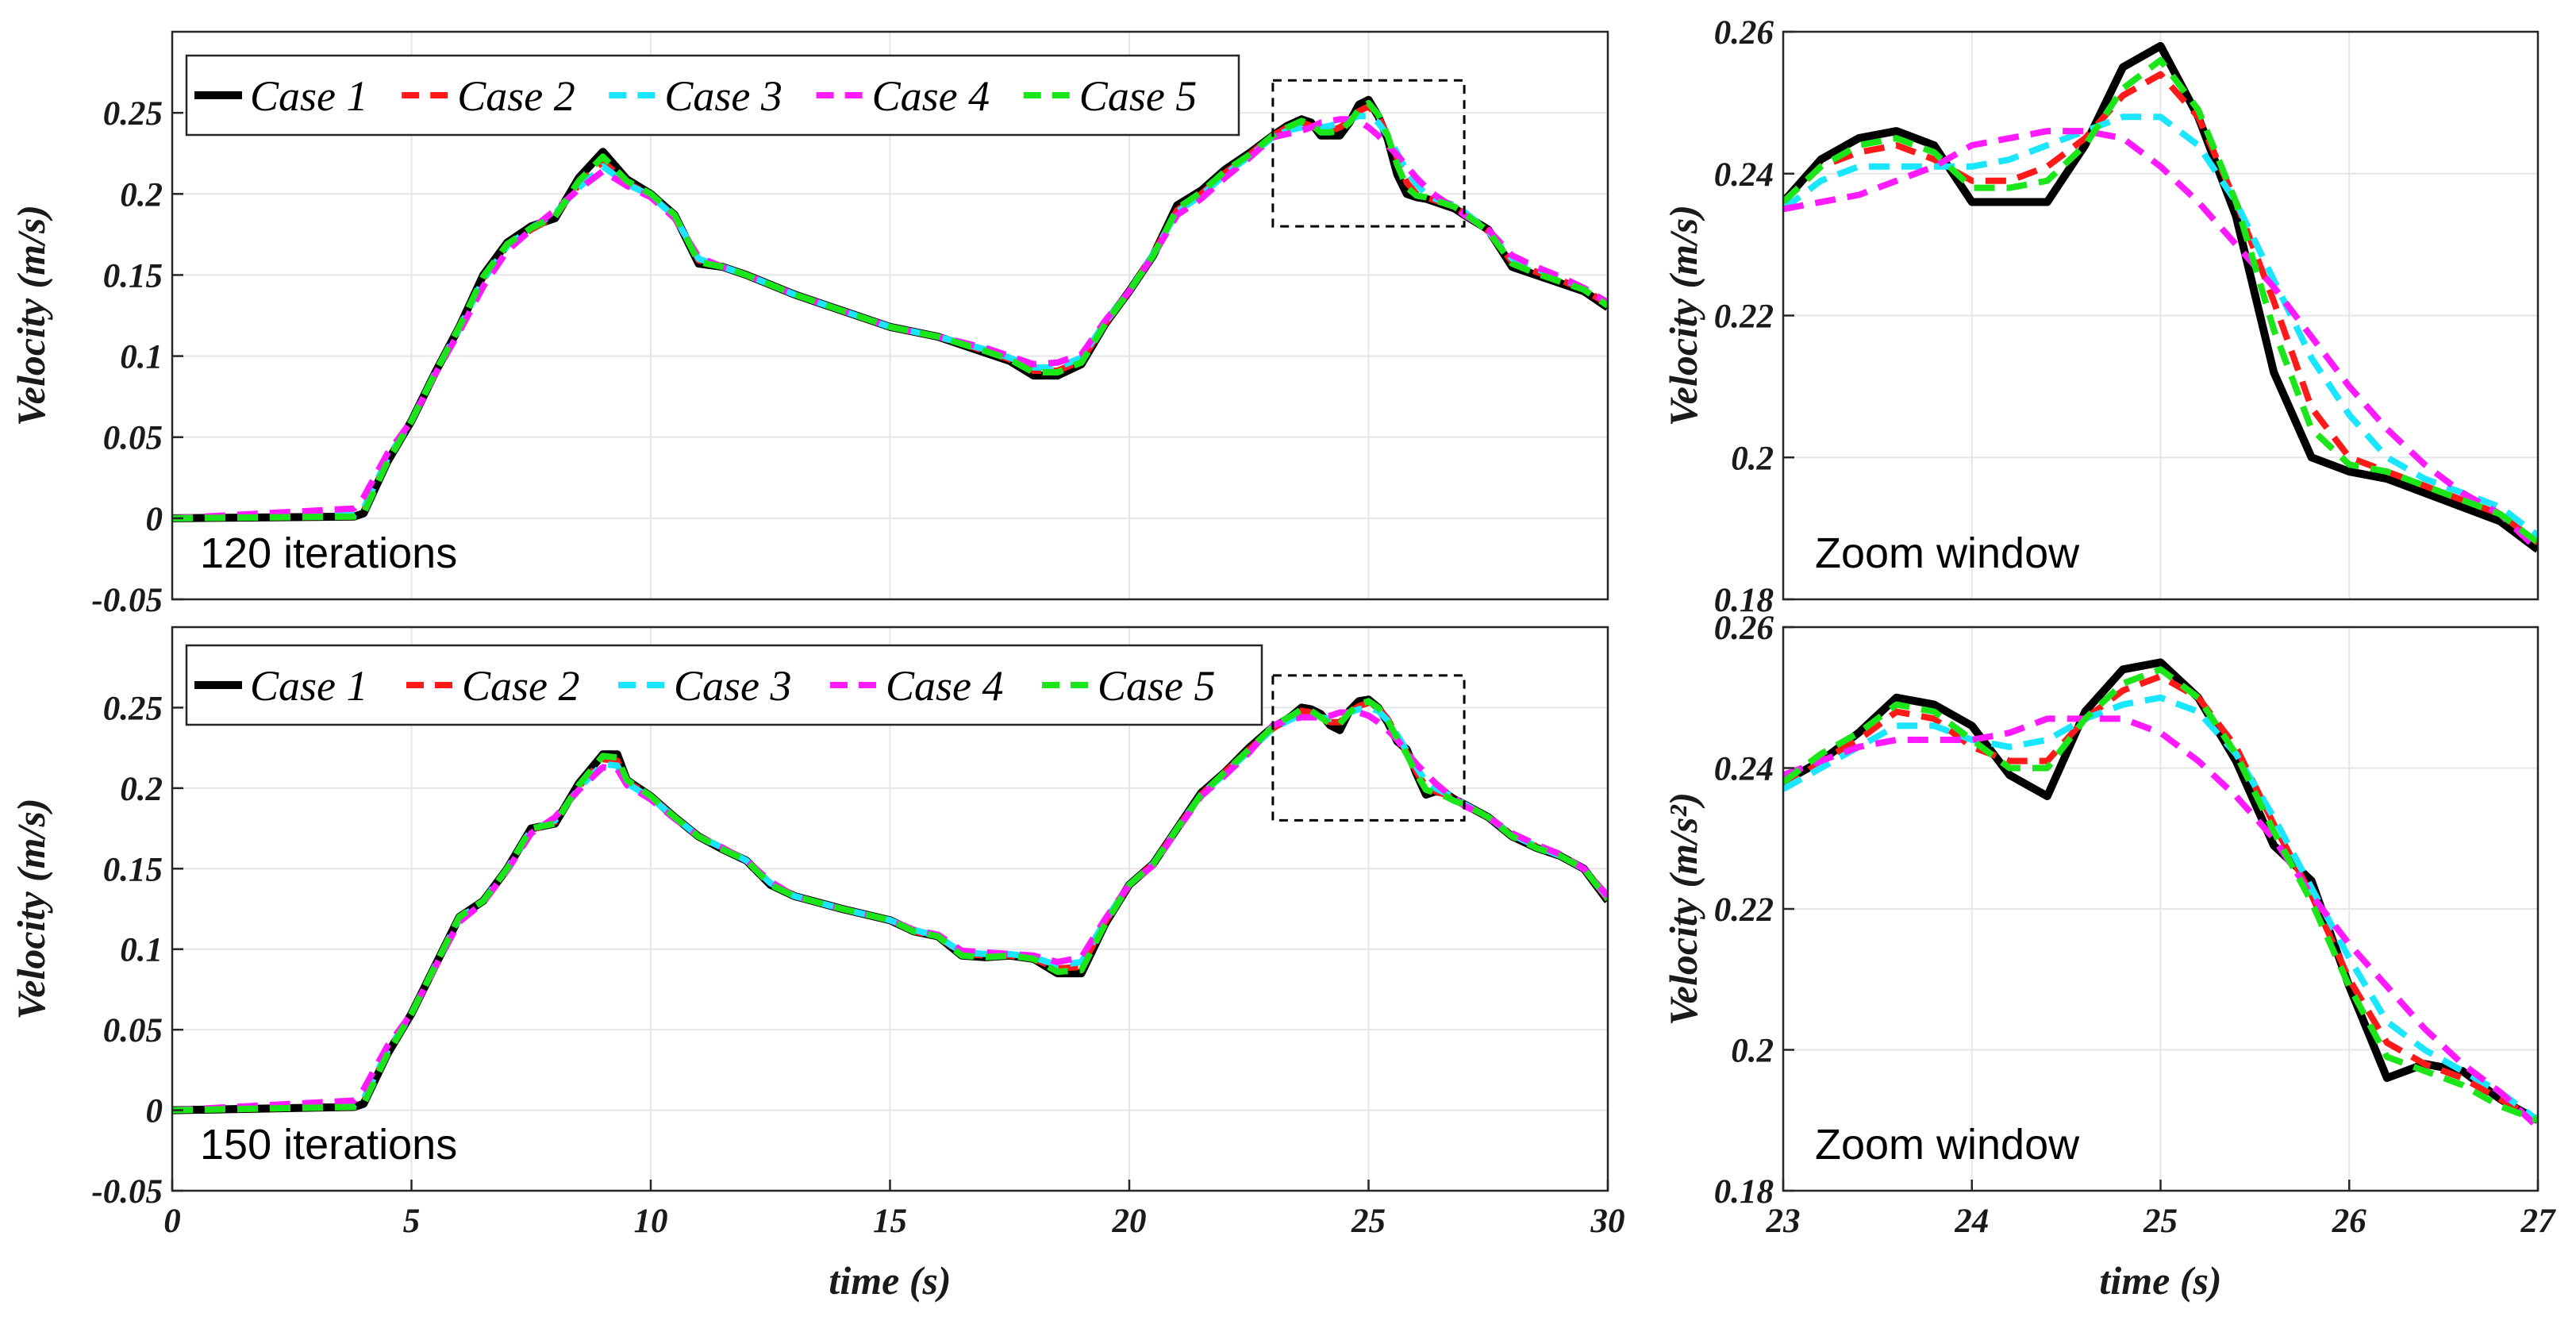 This screenshot has width=2576, height=1336. Describe the element at coordinates (890, 1221) in the screenshot. I see `x-tick-label: 15` at that location.